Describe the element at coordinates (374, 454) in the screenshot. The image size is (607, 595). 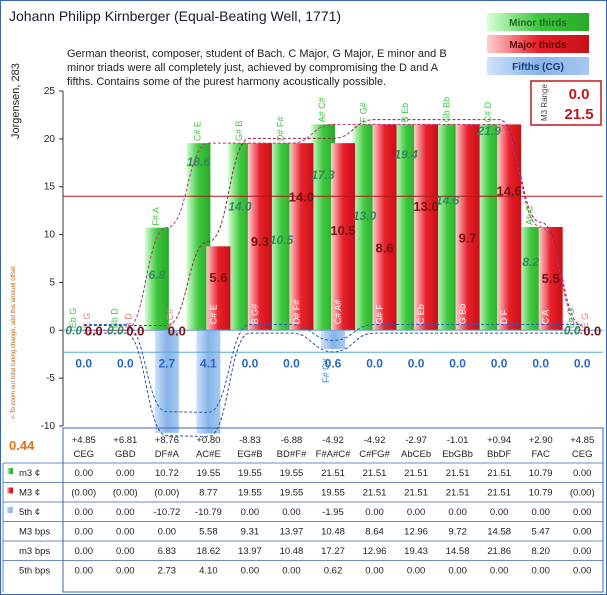
I see `category-label: C#FG#` at that location.